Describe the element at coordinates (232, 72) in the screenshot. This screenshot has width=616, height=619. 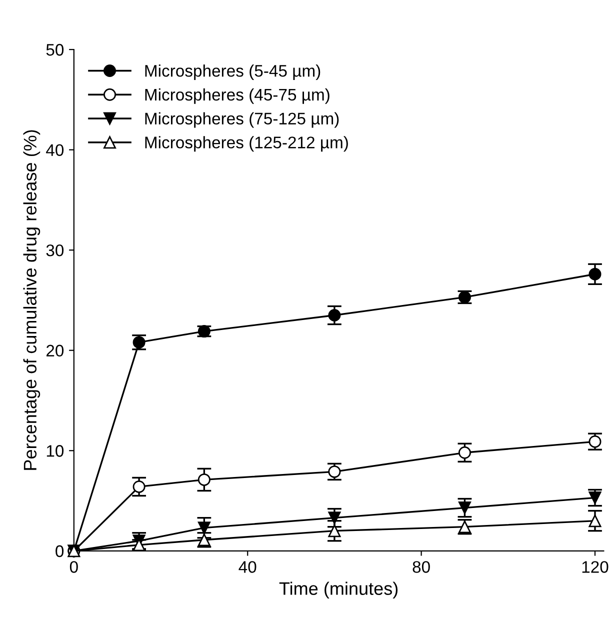
I see `legend-label: Microspheres (5-45 µm)` at that location.